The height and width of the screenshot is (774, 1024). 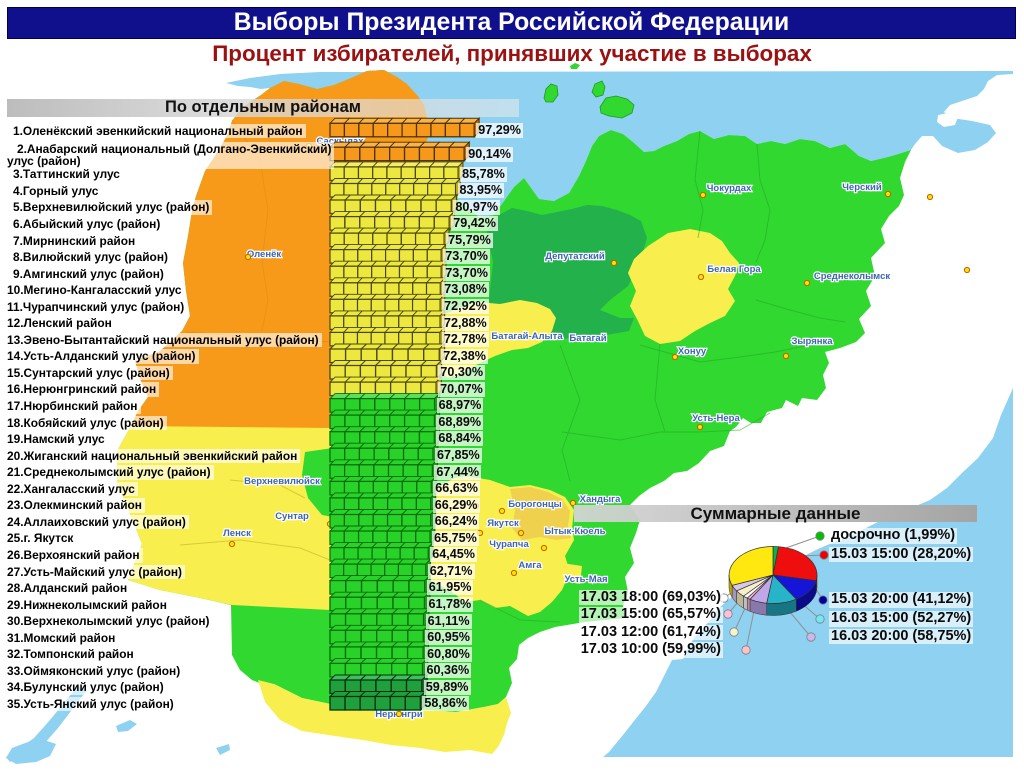 I want to click on svg-text: Борогонцы, so click(x=535, y=504).